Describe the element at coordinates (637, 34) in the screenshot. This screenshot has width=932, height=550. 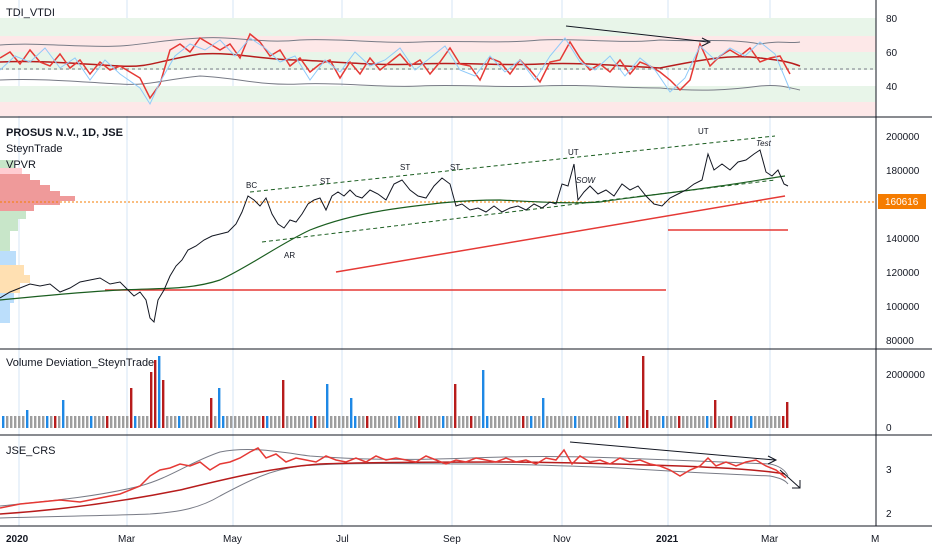
I see `tdi-divergence-arrow` at that location.